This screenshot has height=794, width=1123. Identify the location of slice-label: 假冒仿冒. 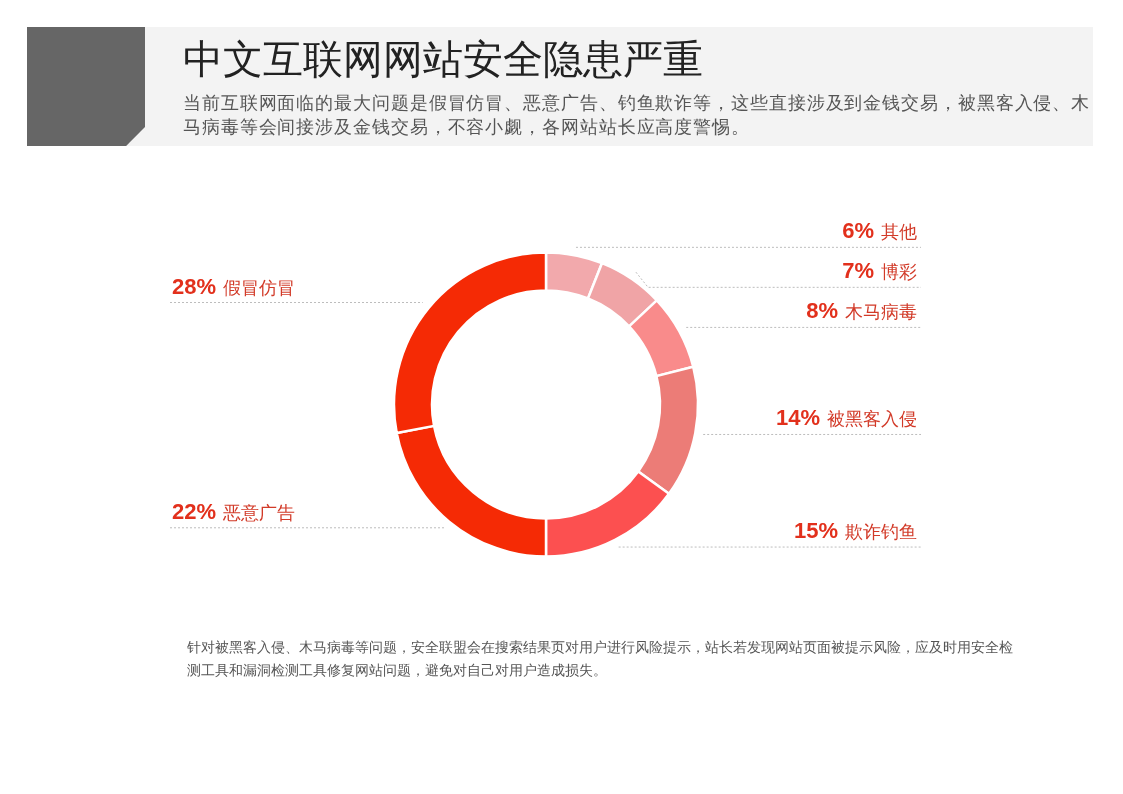
(259, 287).